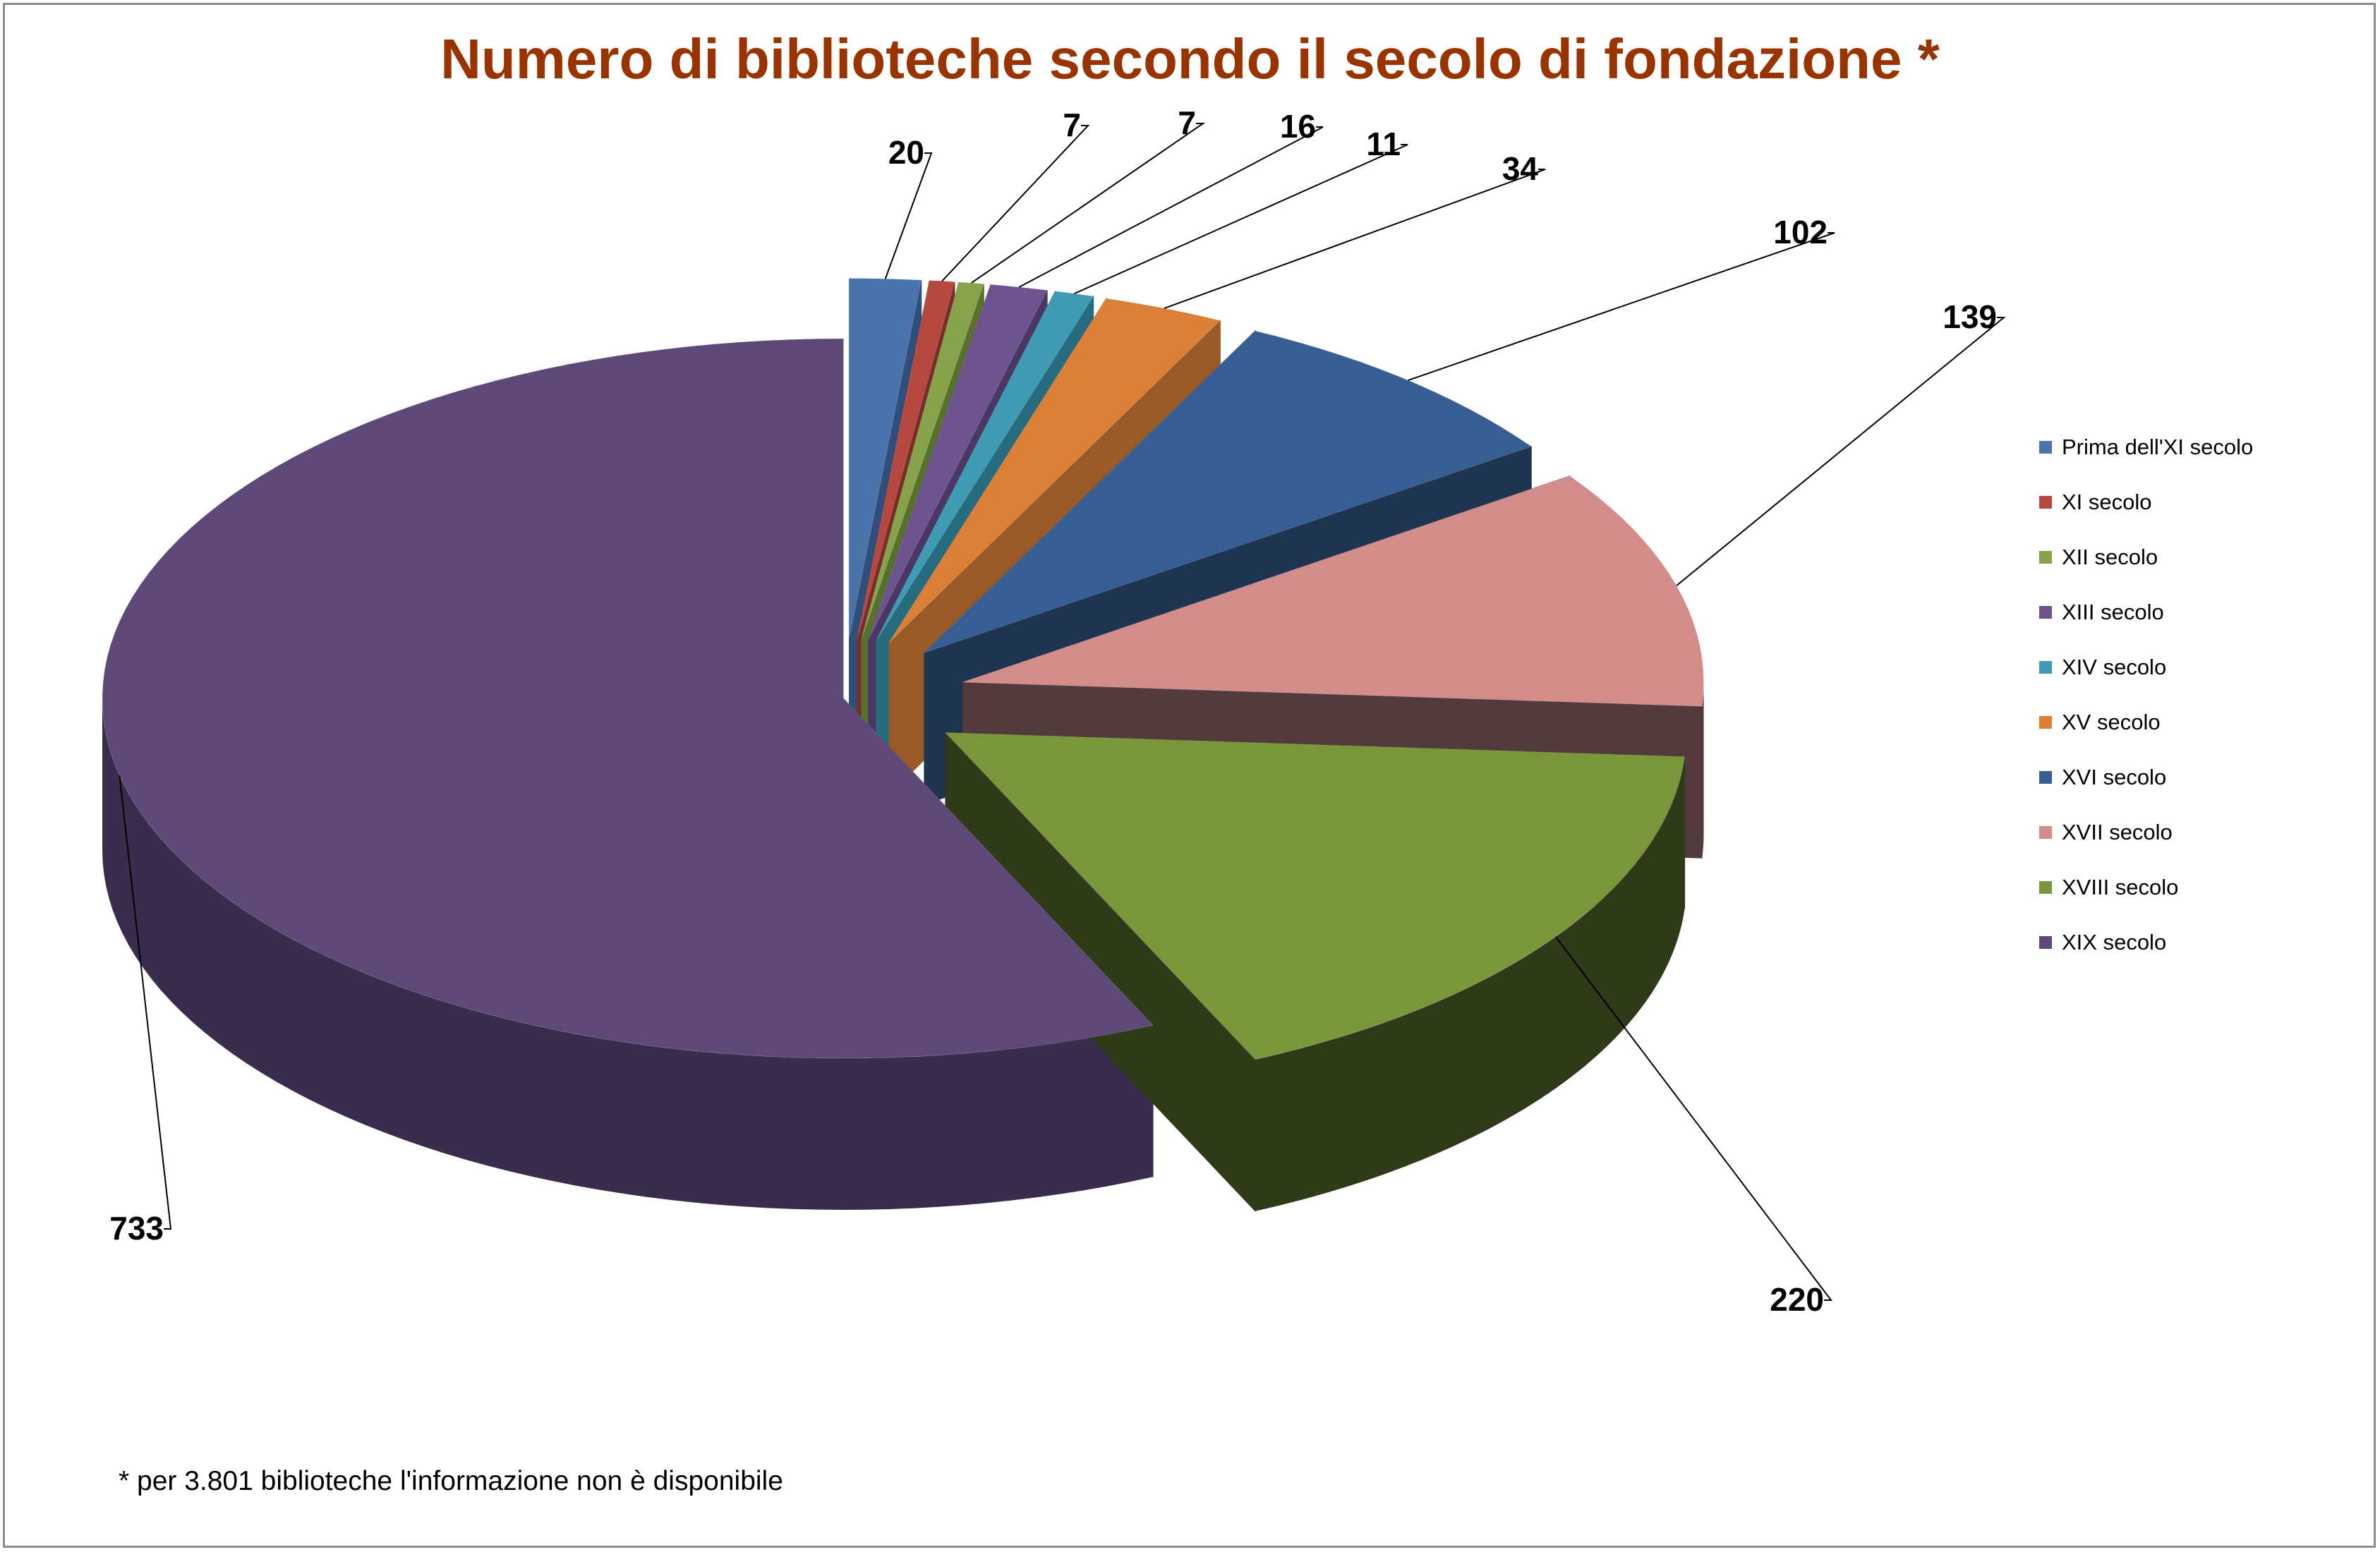 This screenshot has height=1552, width=2380. I want to click on data-label-1: 7, so click(1072, 125).